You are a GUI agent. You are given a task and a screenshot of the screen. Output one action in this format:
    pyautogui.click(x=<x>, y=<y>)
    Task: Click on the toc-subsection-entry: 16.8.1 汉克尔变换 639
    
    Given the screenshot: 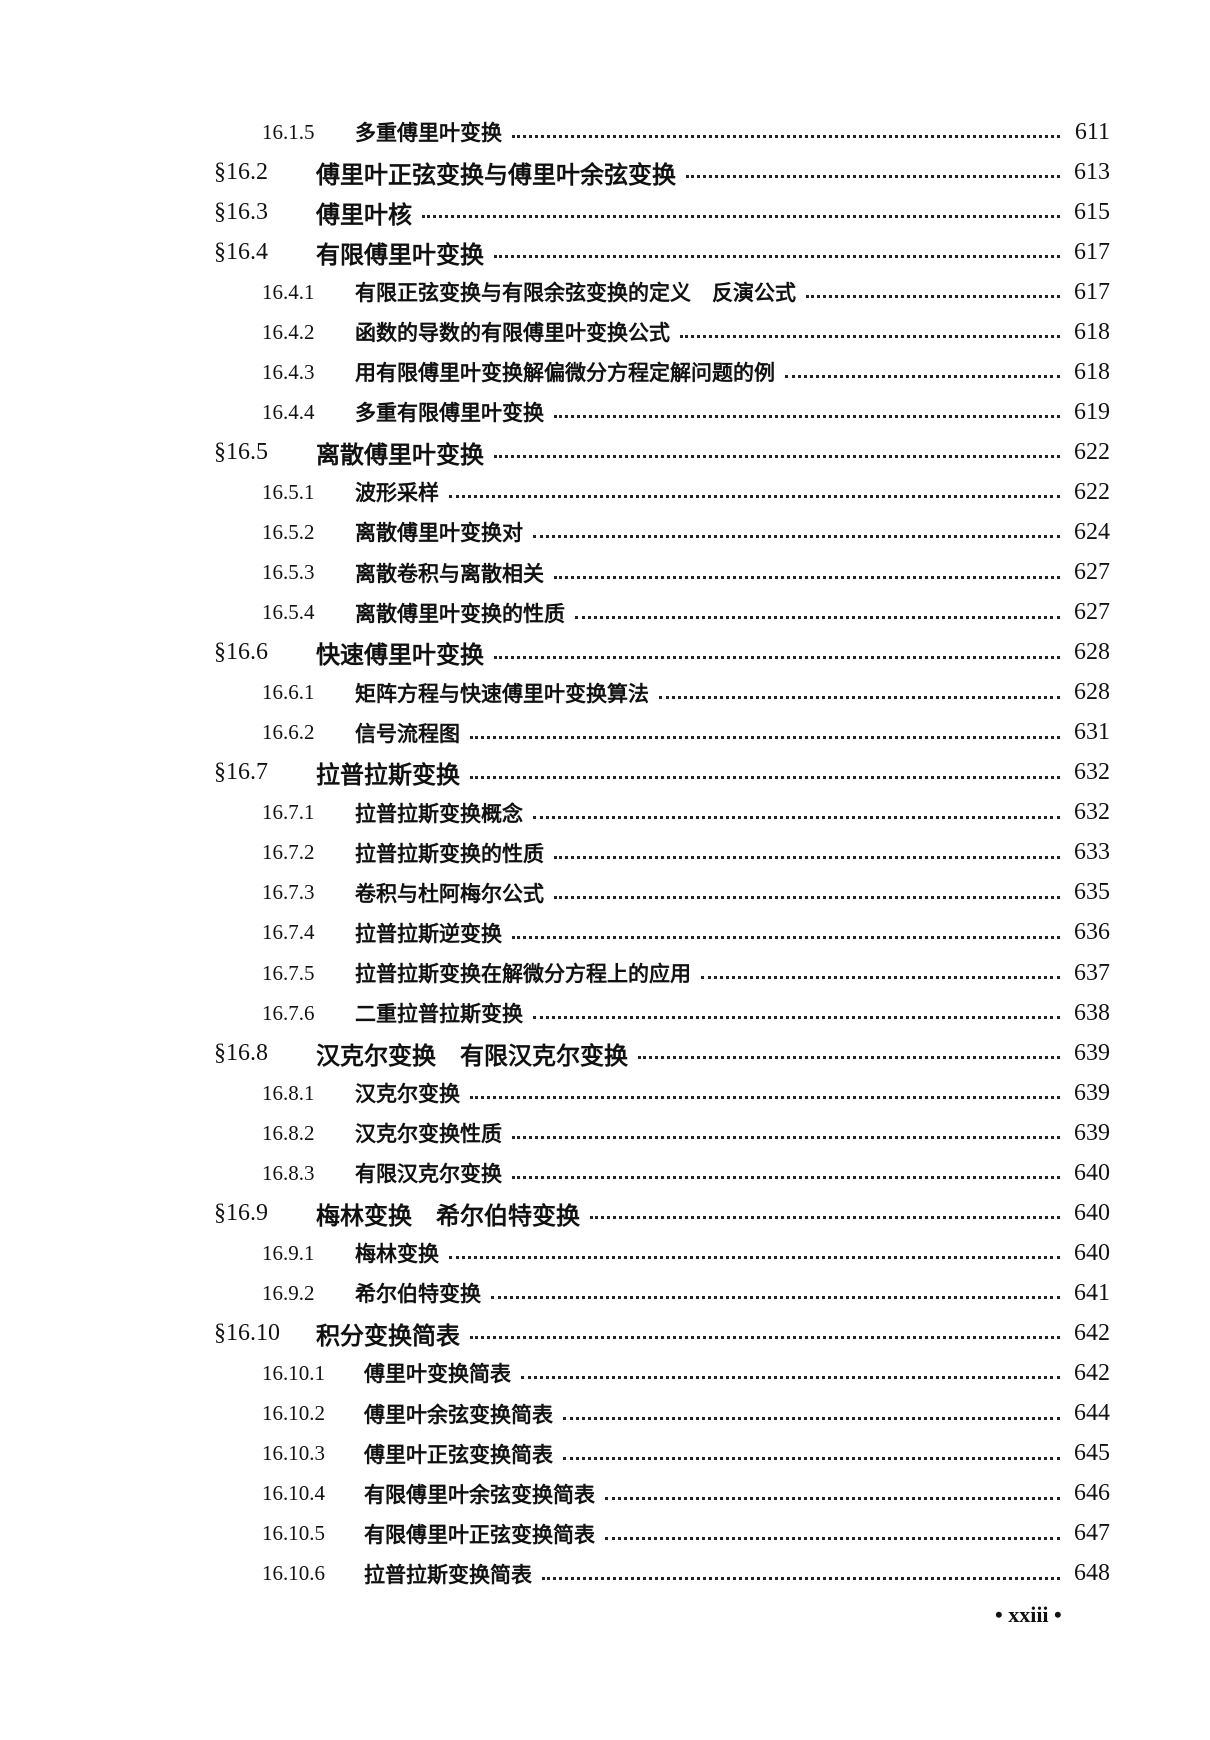 What is the action you would take?
    pyautogui.click(x=605, y=1093)
    